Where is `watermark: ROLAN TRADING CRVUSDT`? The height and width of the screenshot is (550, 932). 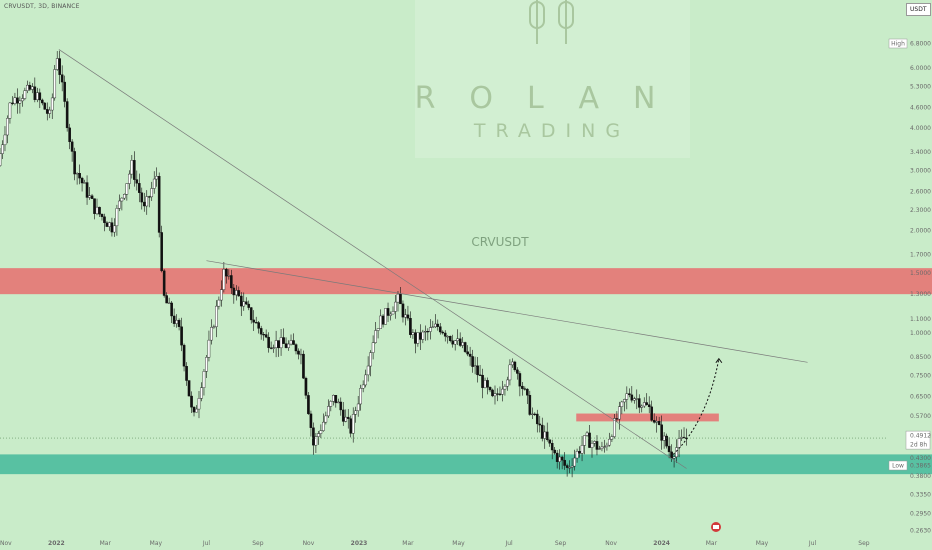
watermark: ROLAN TRADING CRVUSDT is located at coordinates (552, 124).